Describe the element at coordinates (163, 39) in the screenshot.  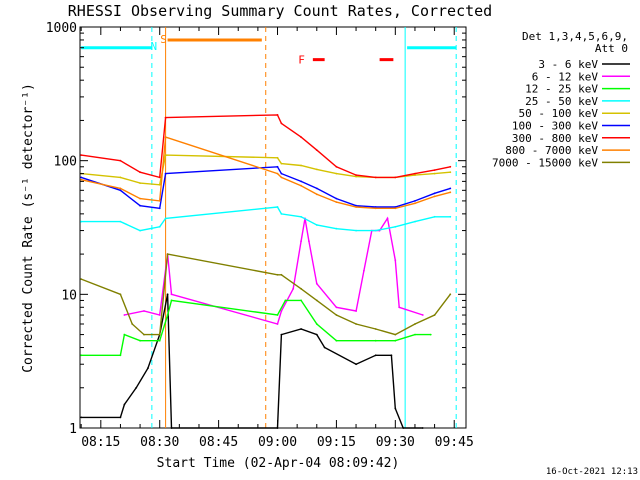
I see `marker-label: S` at that location.